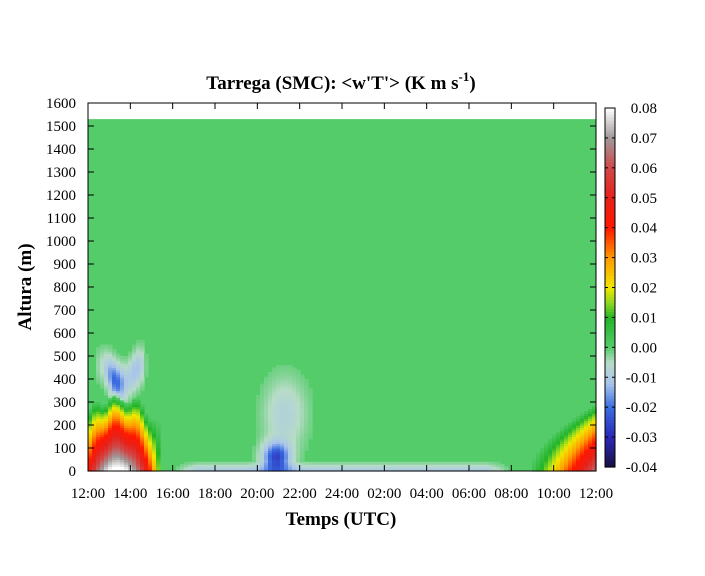 The height and width of the screenshot is (576, 705). Describe the element at coordinates (65, 334) in the screenshot. I see `y-tick-label: 600` at that location.